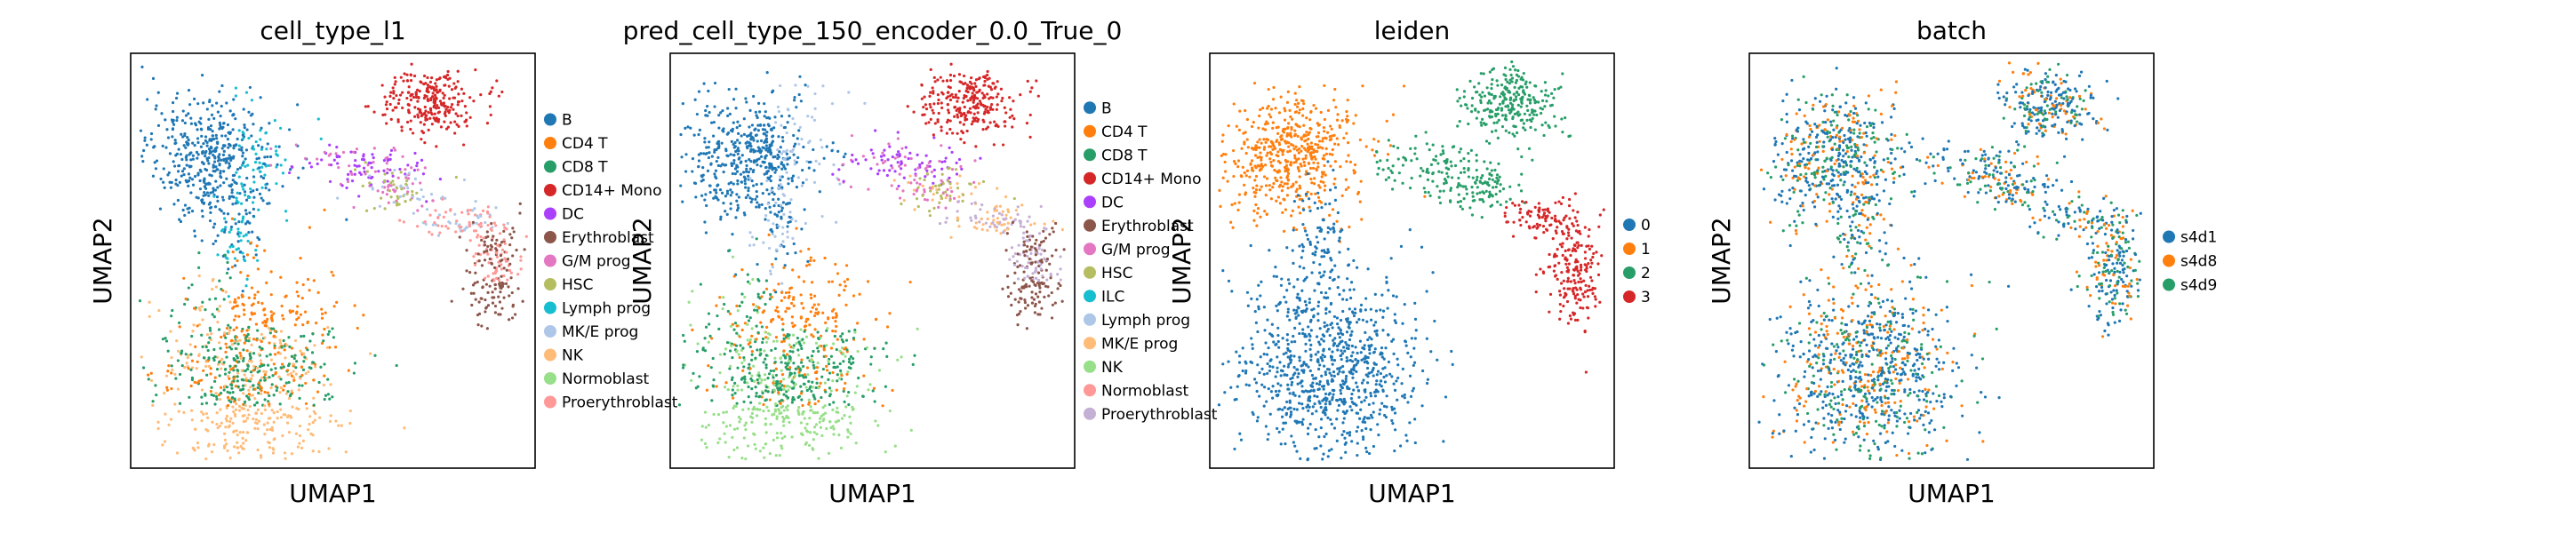 The image size is (2576, 533). Describe the element at coordinates (1090, 225) in the screenshot. I see `legend-marker` at that location.